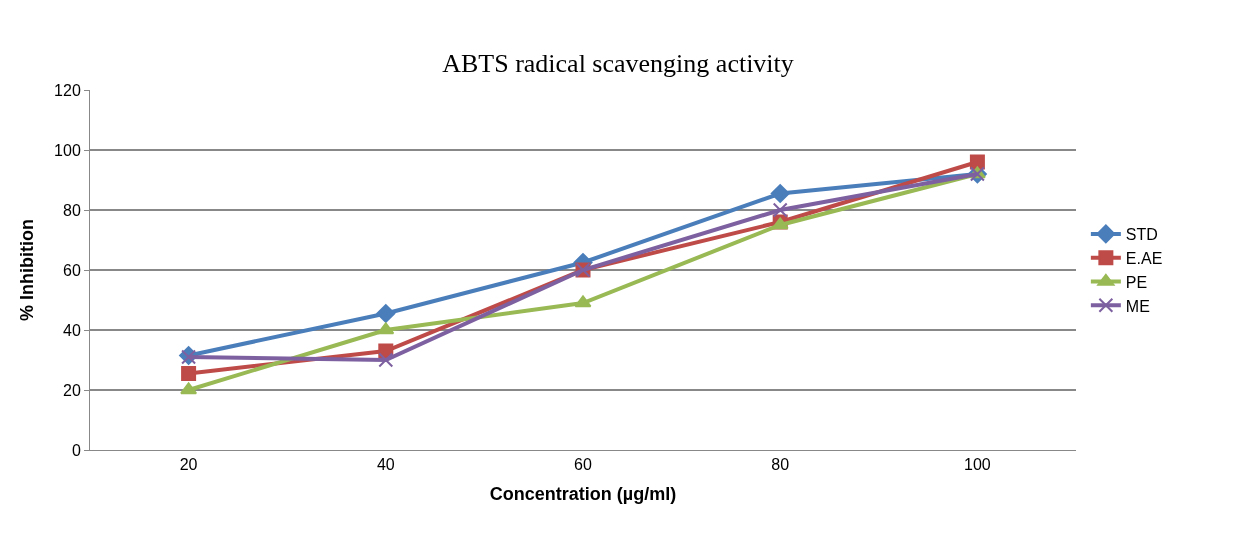  What do you see at coordinates (385, 465) in the screenshot?
I see `x-tick-label: 40` at bounding box center [385, 465].